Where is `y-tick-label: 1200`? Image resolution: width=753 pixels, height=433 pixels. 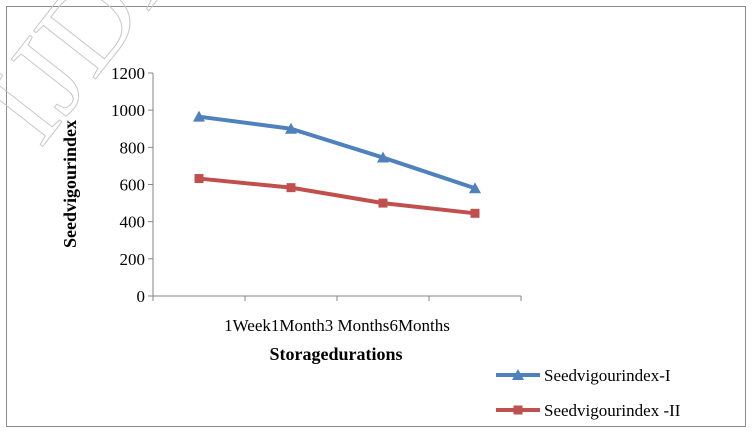
y-tick-label: 1200 is located at coordinates (128, 73).